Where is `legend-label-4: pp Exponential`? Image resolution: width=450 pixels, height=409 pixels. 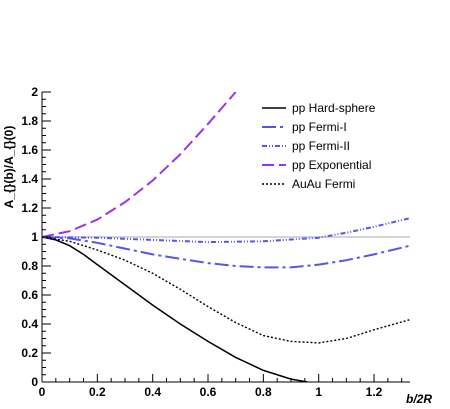
legend-label-4: pp Exponential is located at coordinates (331, 165).